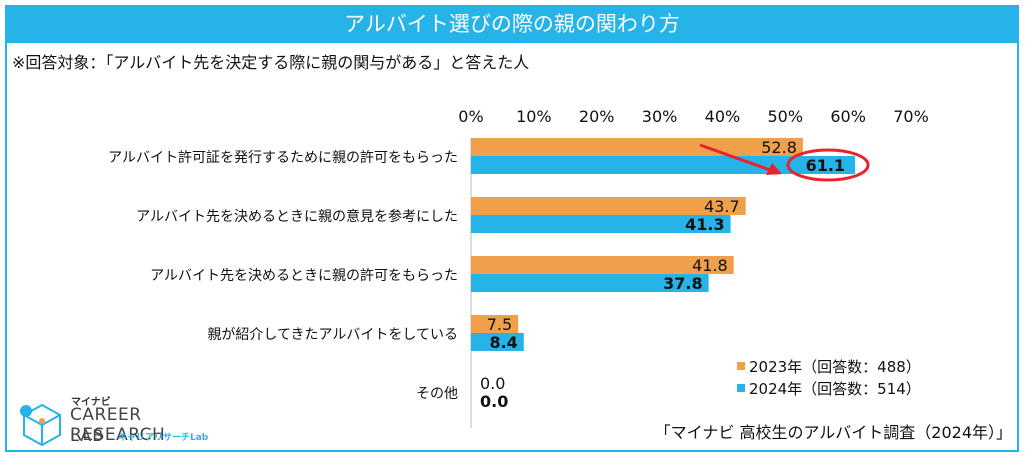 The width and height of the screenshot is (1028, 457). What do you see at coordinates (660, 116) in the screenshot?
I see `x-tick-label: 30%` at bounding box center [660, 116].